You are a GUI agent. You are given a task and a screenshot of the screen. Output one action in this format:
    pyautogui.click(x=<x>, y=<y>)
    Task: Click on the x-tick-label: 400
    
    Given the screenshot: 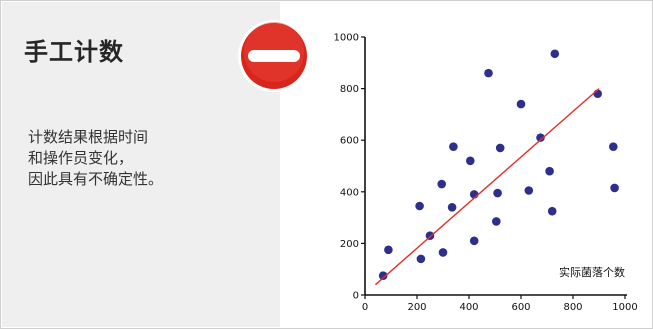 What is the action you would take?
    pyautogui.click(x=468, y=307)
    